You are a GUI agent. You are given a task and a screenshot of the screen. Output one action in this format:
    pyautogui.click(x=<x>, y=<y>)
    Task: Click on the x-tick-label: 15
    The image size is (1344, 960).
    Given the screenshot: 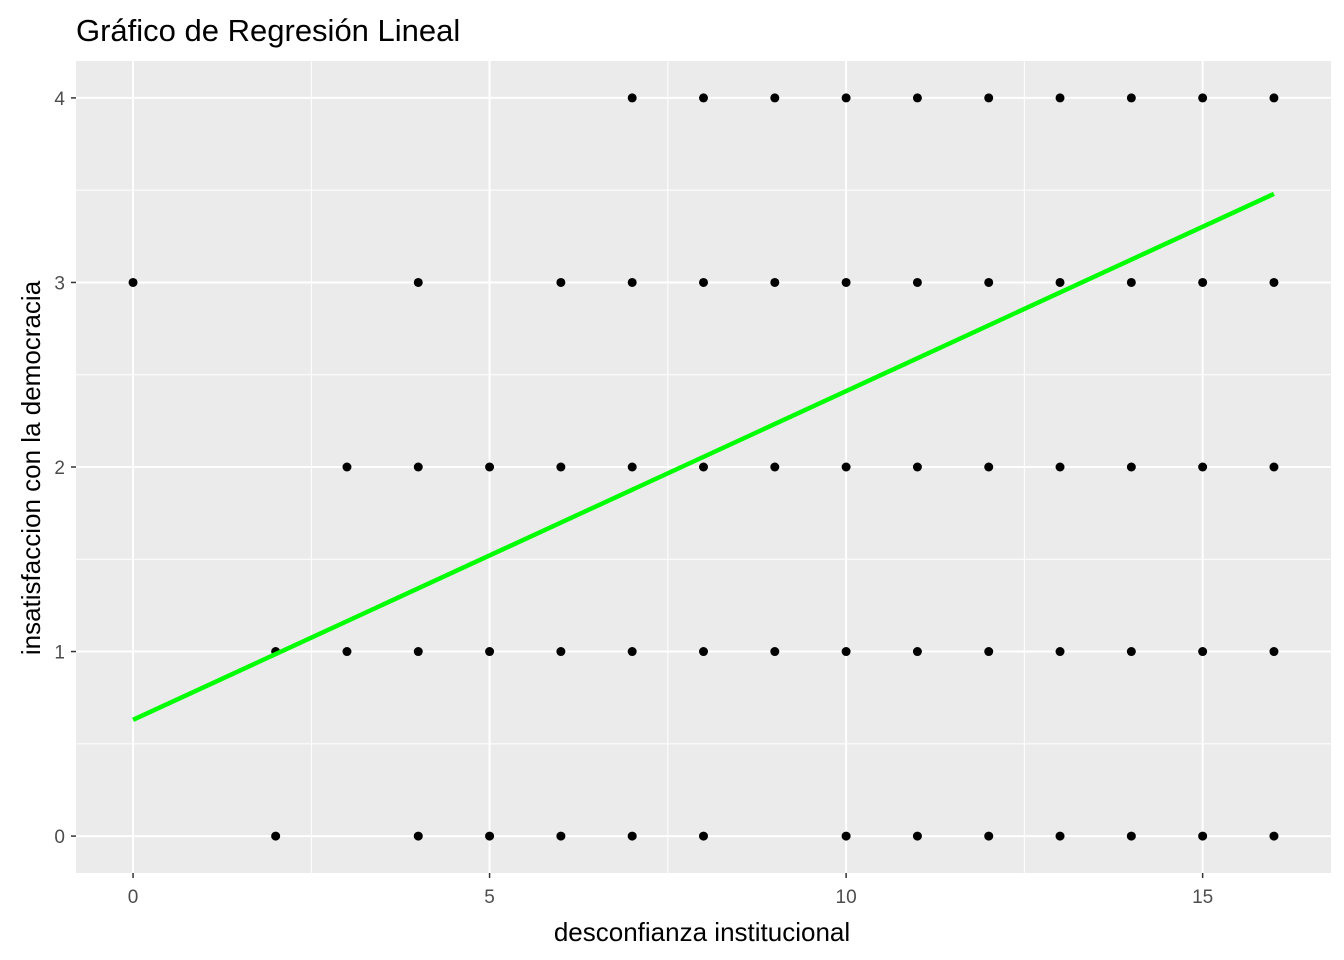 What is the action you would take?
    pyautogui.click(x=1202, y=897)
    